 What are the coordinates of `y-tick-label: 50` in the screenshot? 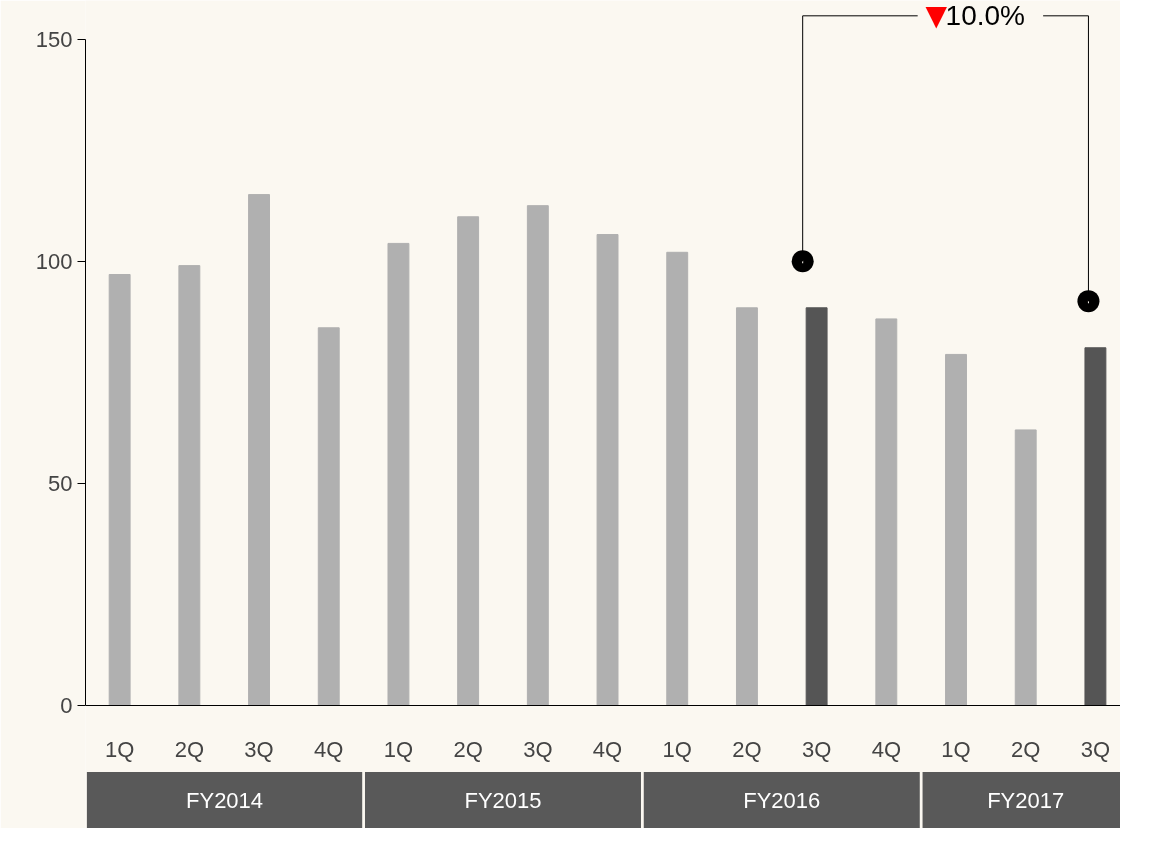 It's located at (60, 483).